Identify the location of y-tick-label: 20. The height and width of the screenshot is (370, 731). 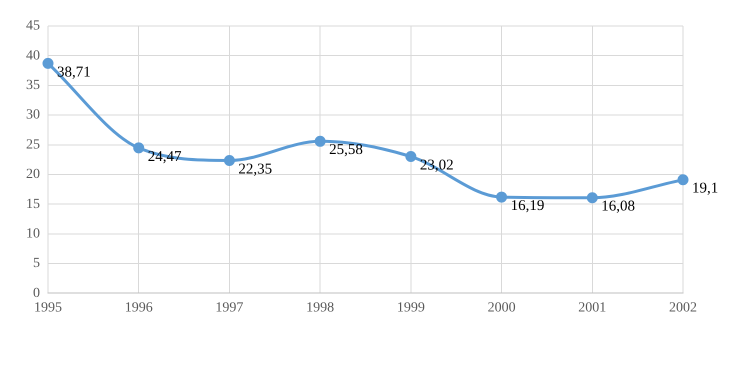
(33, 174).